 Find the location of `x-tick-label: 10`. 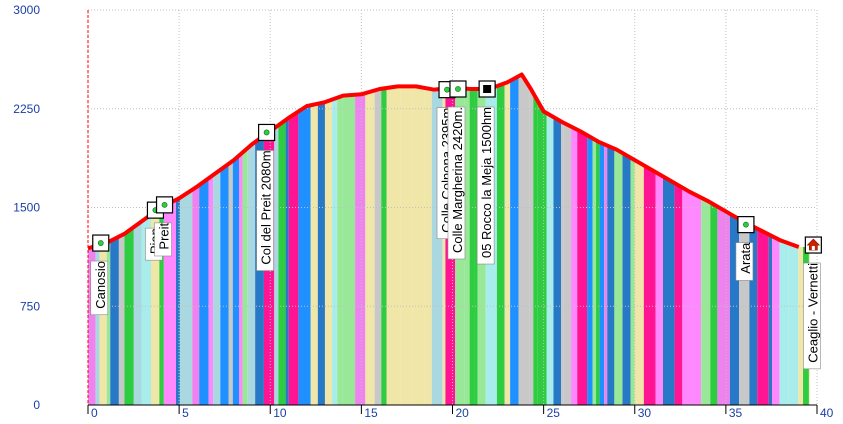

x-tick-label: 10 is located at coordinates (280, 413).